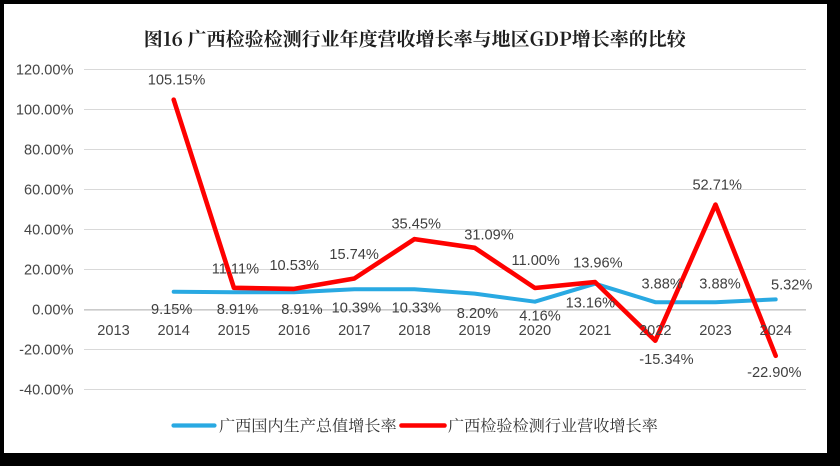 The image size is (840, 466). I want to click on svg-text: -22.90%, so click(774, 373).